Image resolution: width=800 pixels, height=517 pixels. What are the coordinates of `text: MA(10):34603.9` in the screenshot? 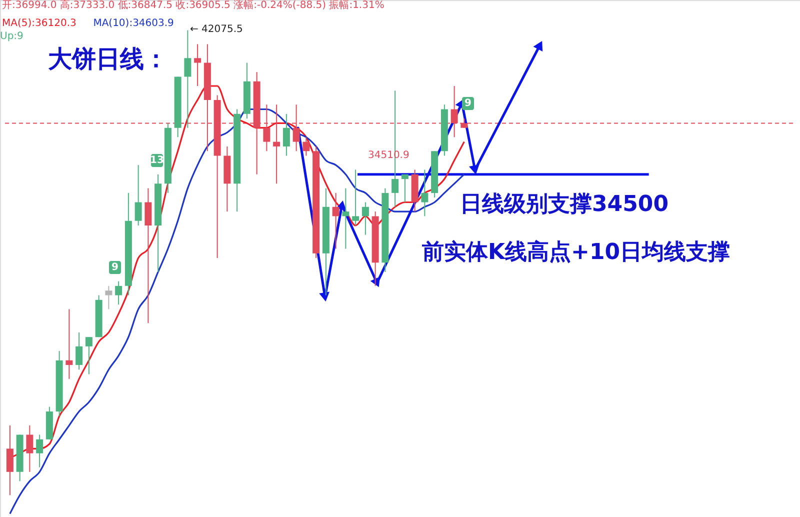 It's located at (133, 23).